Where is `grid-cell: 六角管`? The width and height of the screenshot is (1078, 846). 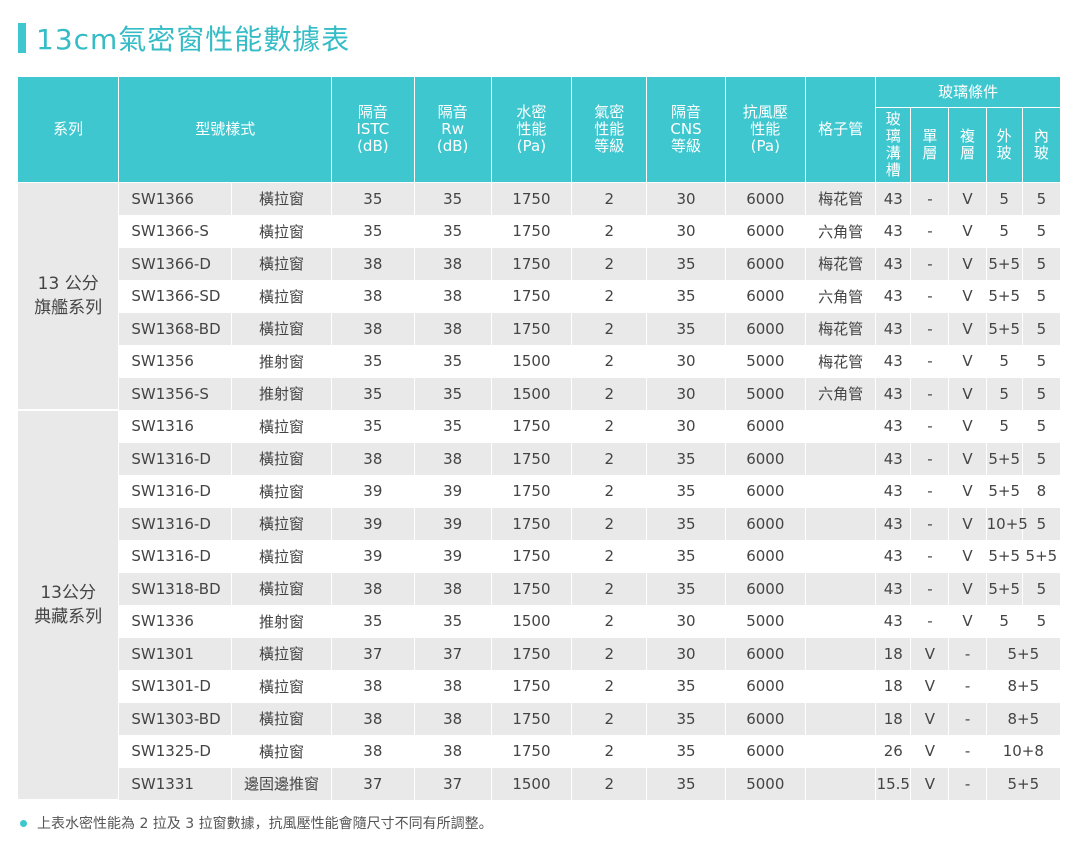
grid-cell: 六角管 is located at coordinates (840, 296).